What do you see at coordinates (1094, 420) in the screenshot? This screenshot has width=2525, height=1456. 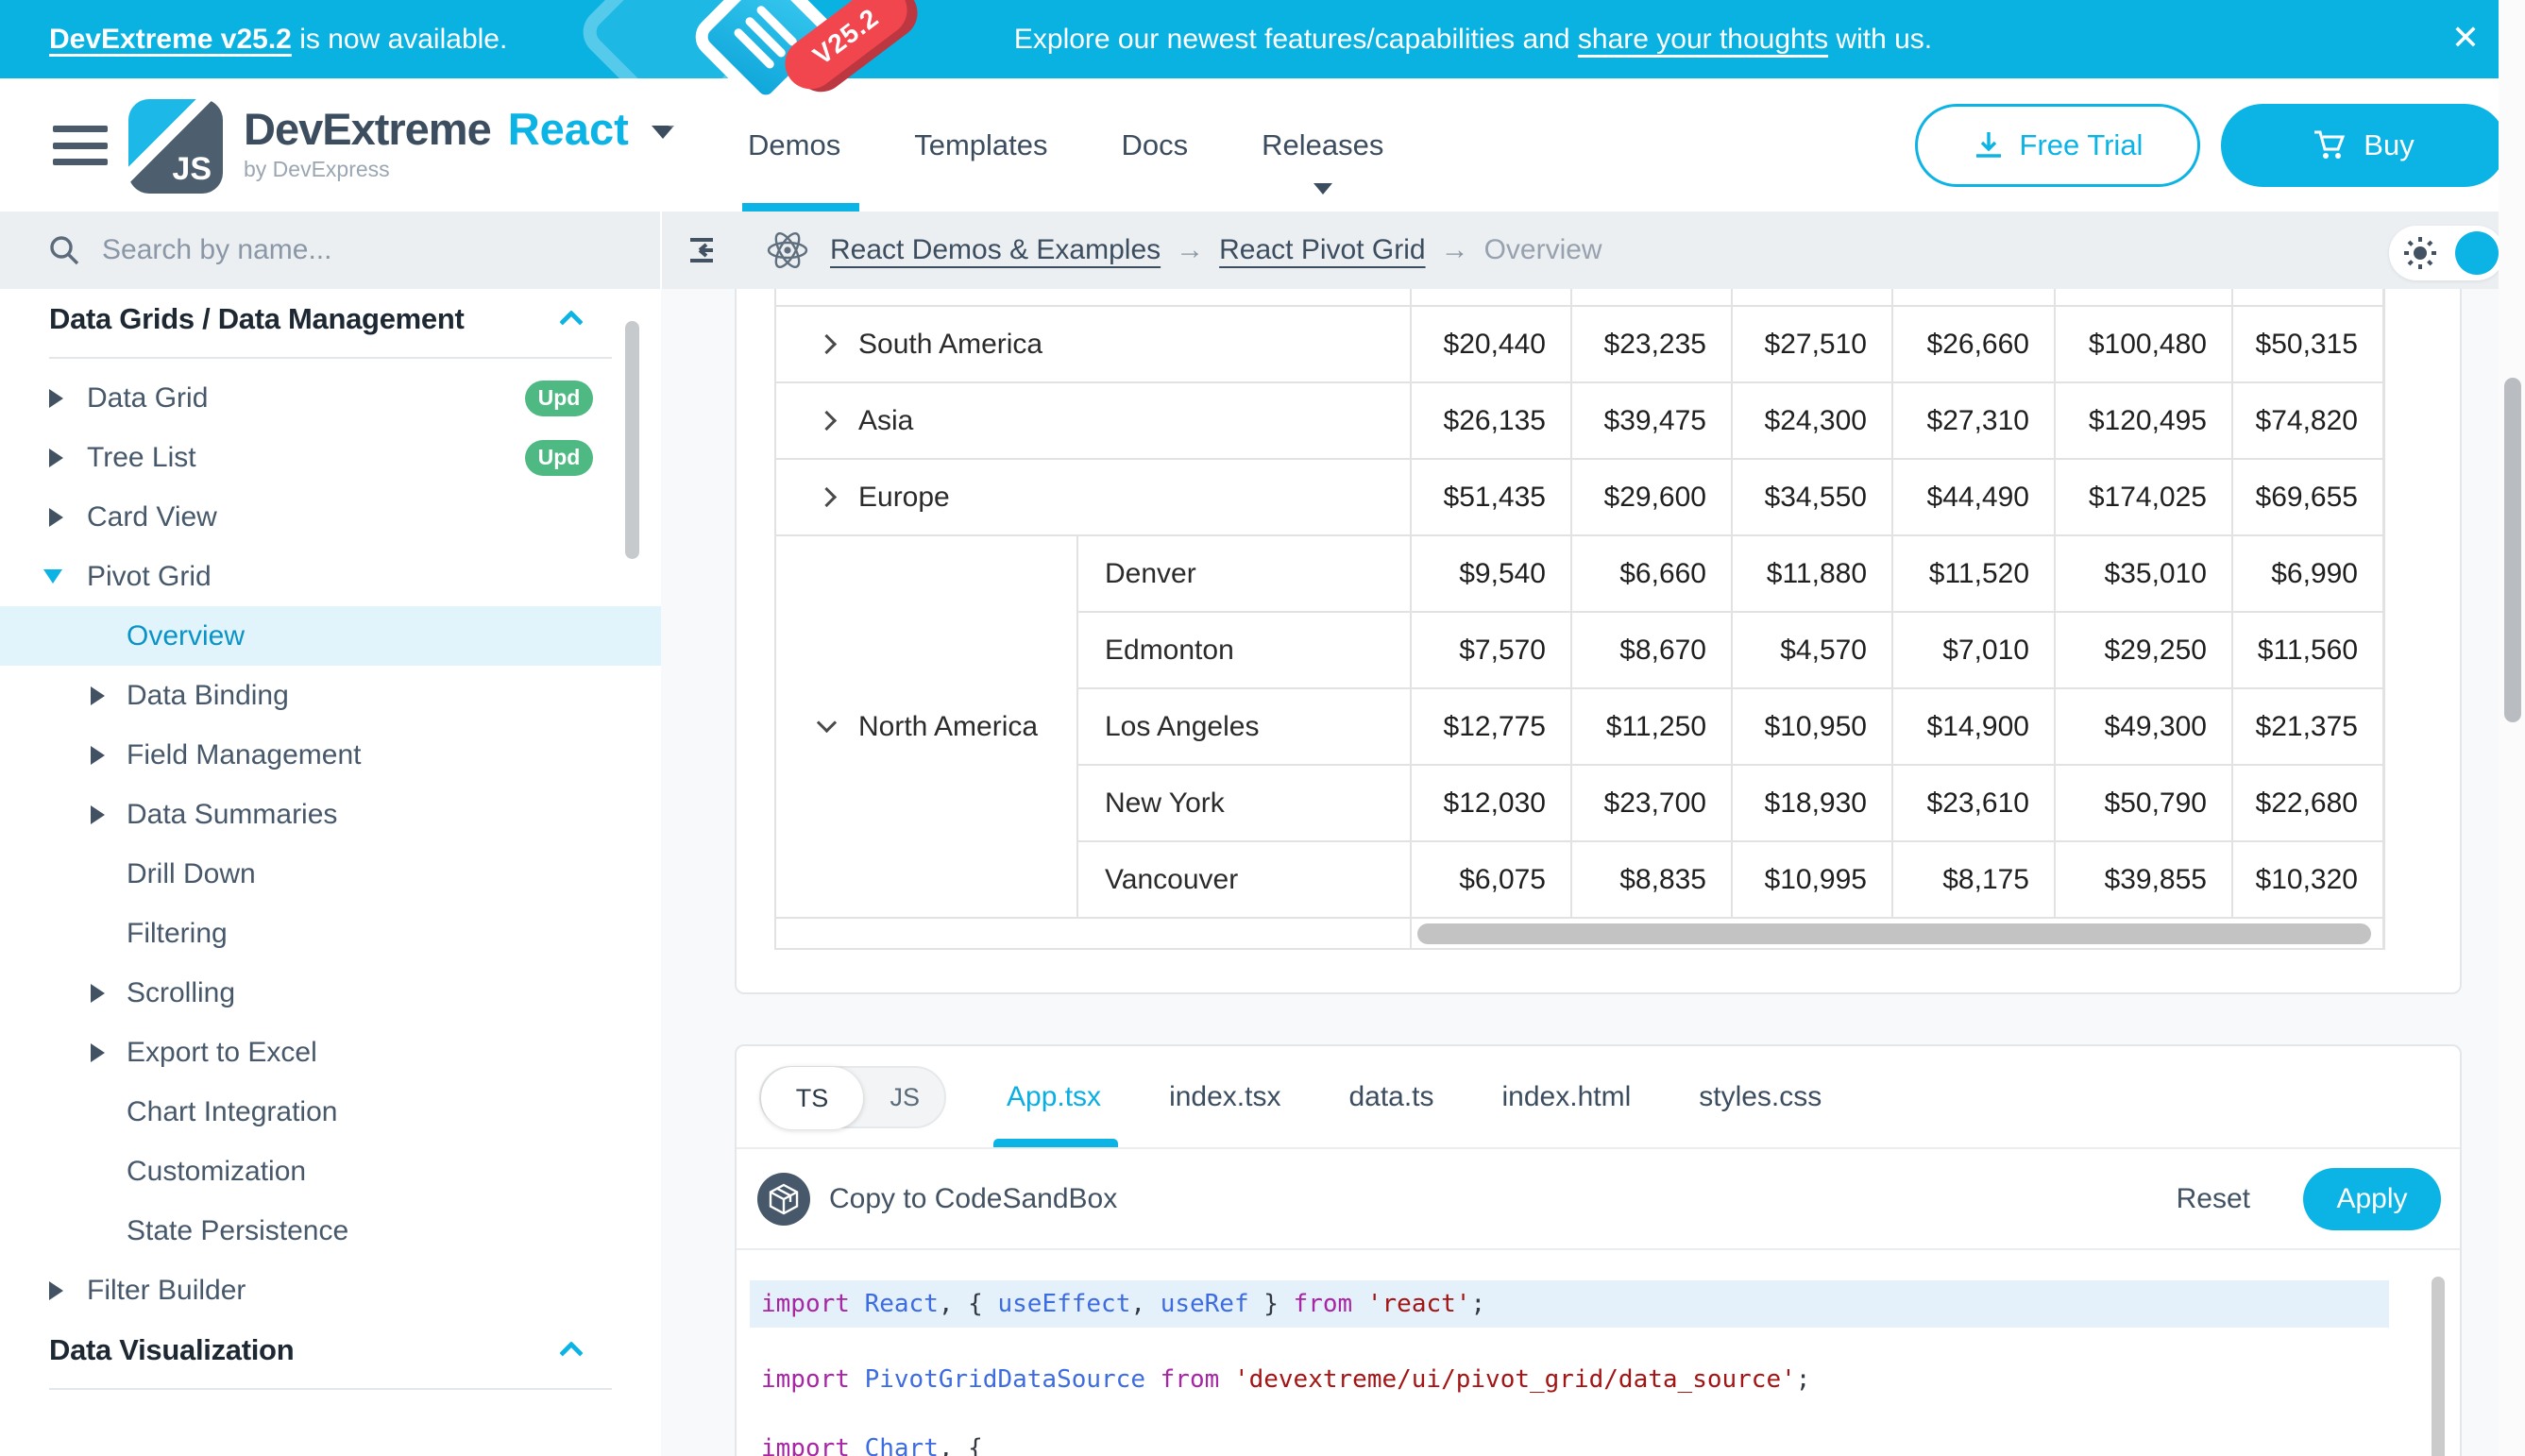 I see `pivot-region-cell: Asia` at bounding box center [1094, 420].